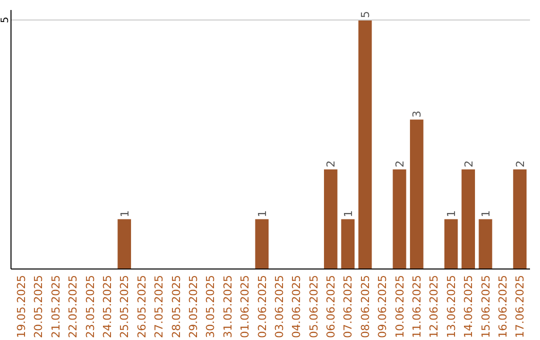 The image size is (540, 340). Describe the element at coordinates (365, 306) in the screenshot. I see `x-tick-label: 08.06.2025` at that location.